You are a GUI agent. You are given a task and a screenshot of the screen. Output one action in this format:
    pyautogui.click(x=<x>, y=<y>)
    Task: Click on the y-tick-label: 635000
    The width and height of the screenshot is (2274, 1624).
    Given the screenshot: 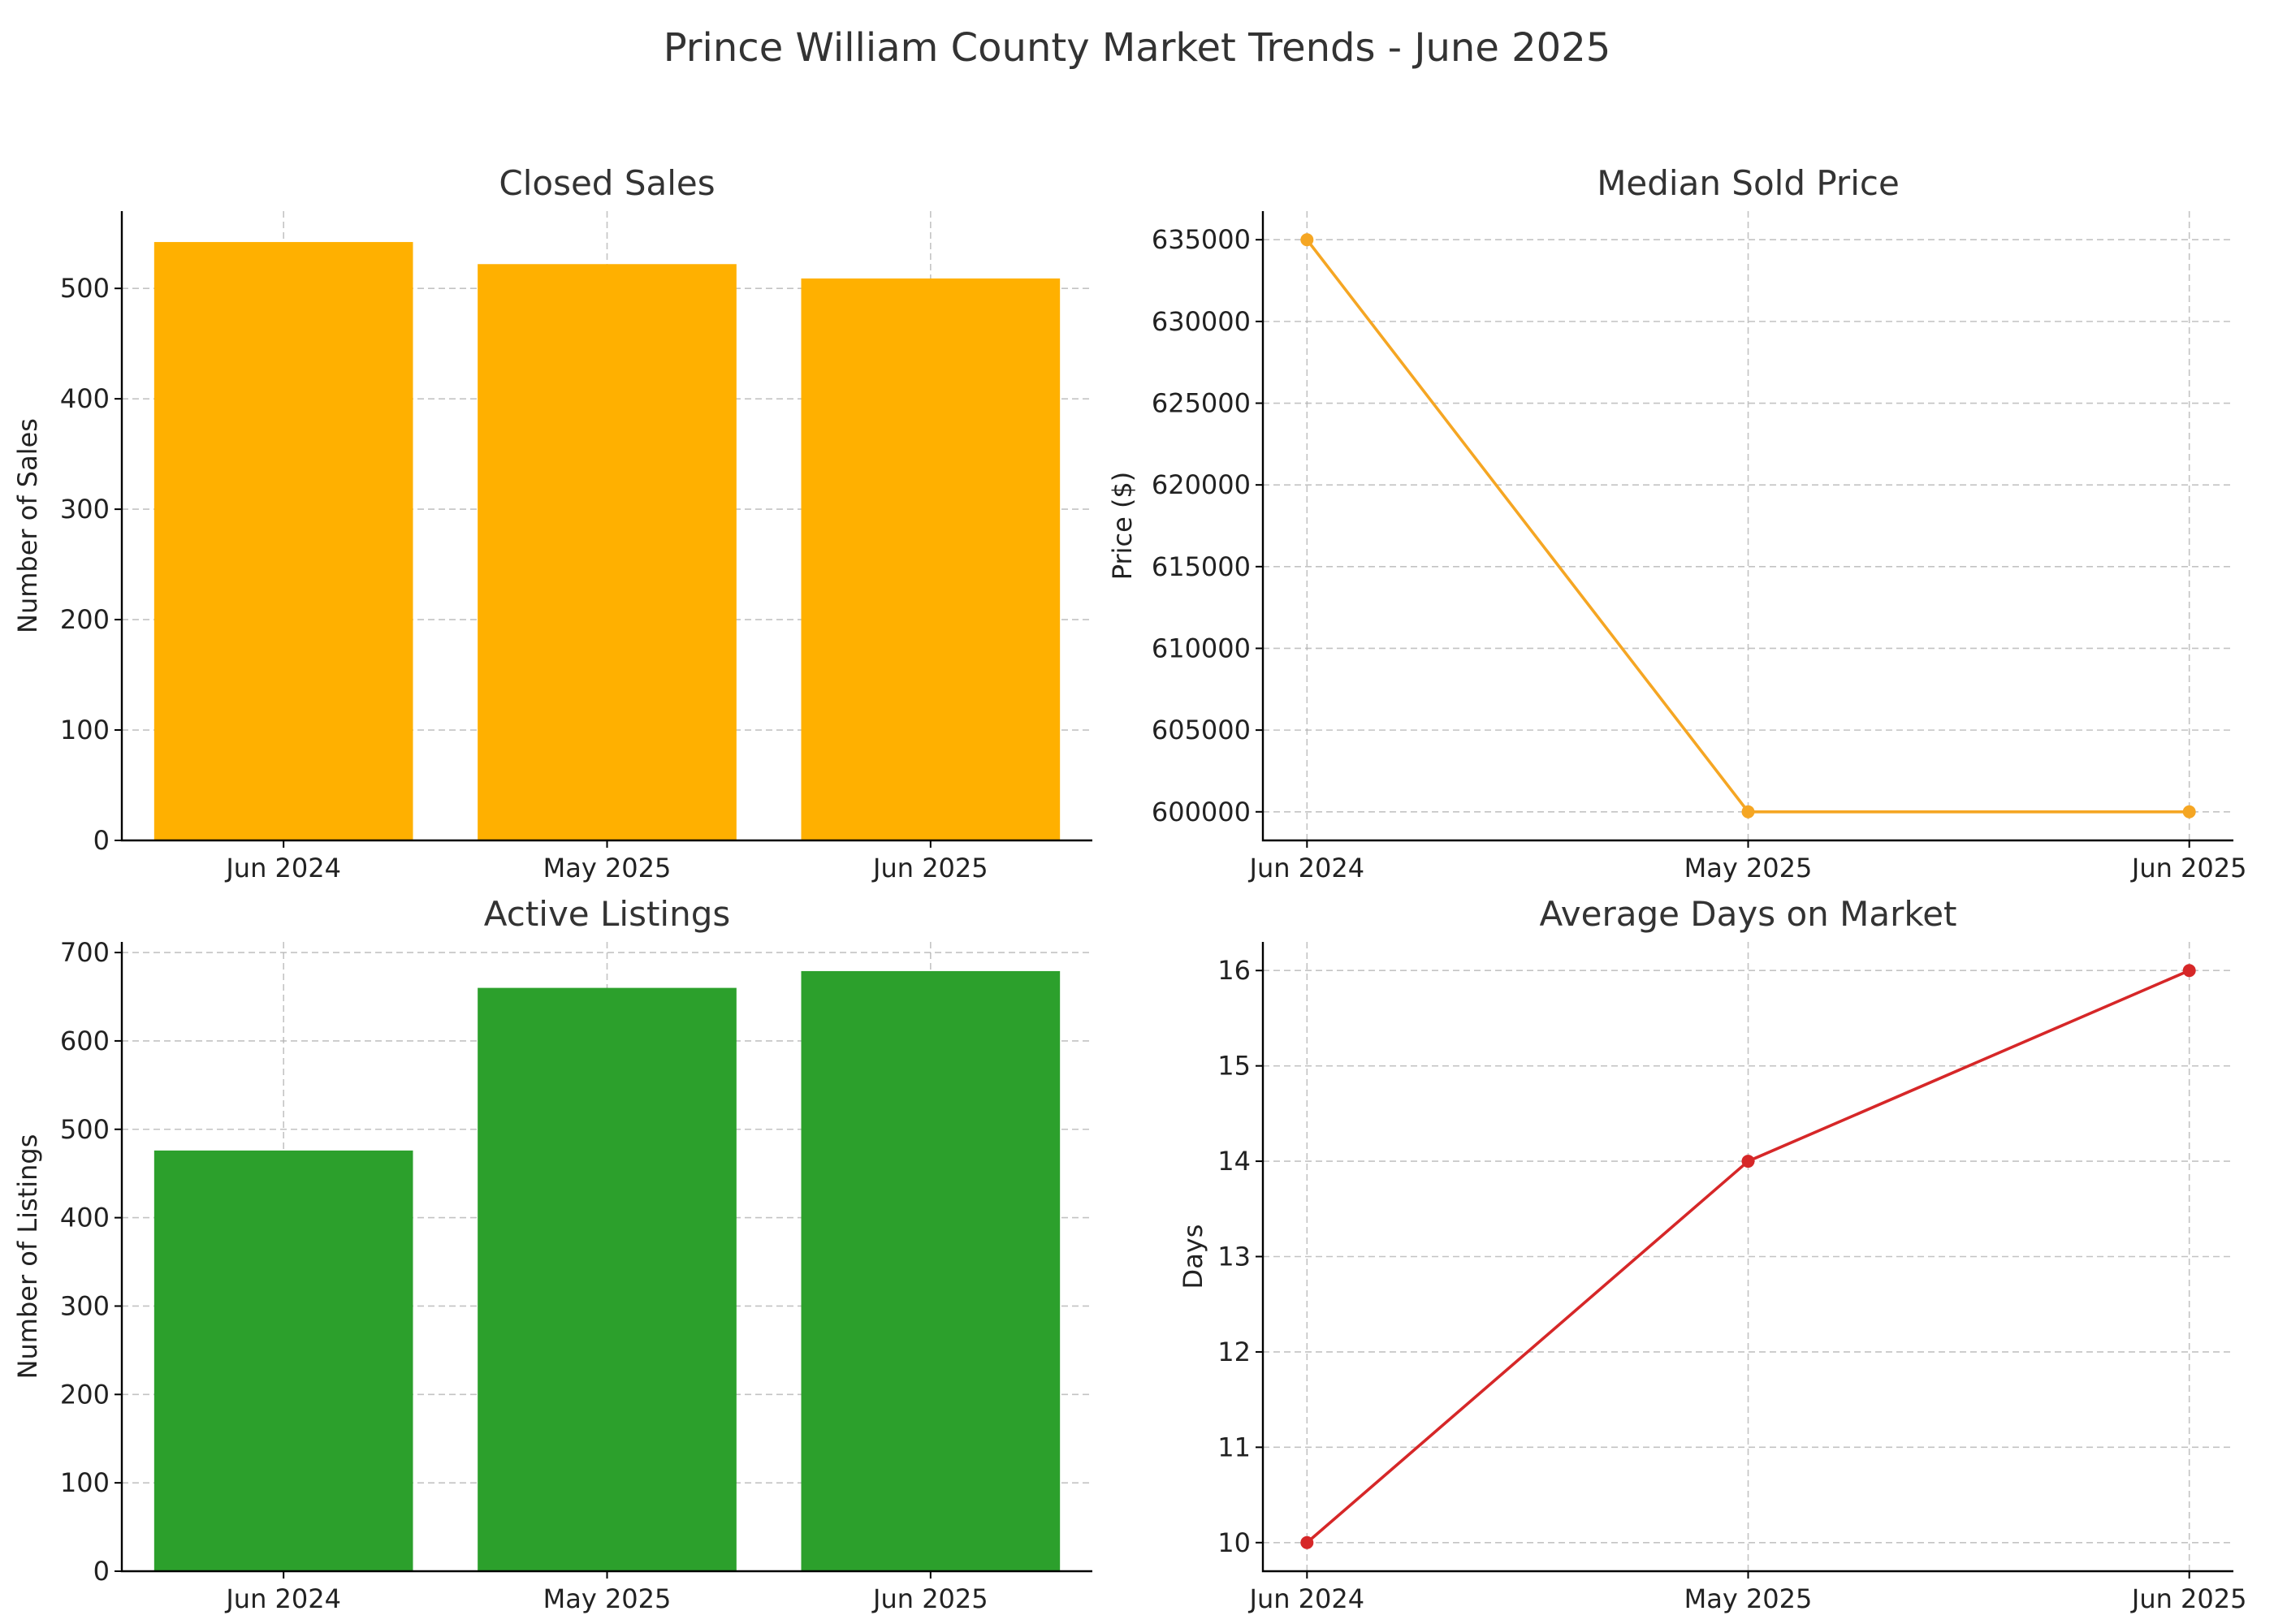 What is the action you would take?
    pyautogui.click(x=1202, y=240)
    